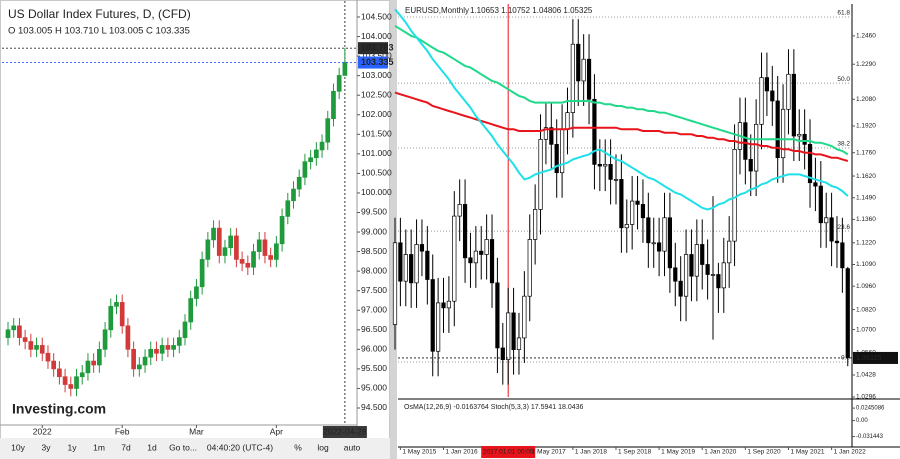 The width and height of the screenshot is (900, 459). I want to click on crosshair-date-box, so click(508, 452).